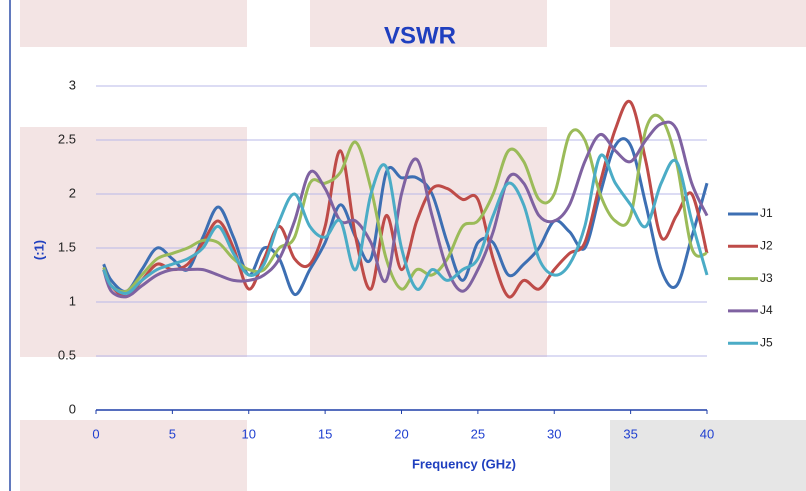 Image resolution: width=806 pixels, height=491 pixels. Describe the element at coordinates (766, 278) in the screenshot. I see `legend-label: J3` at that location.